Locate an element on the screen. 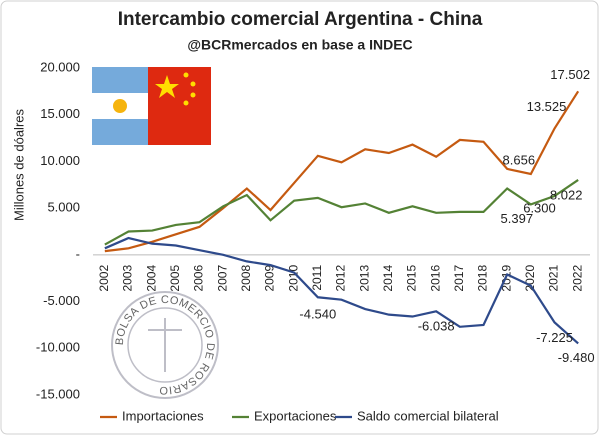  x-tick-label: 2008 is located at coordinates (246, 278).